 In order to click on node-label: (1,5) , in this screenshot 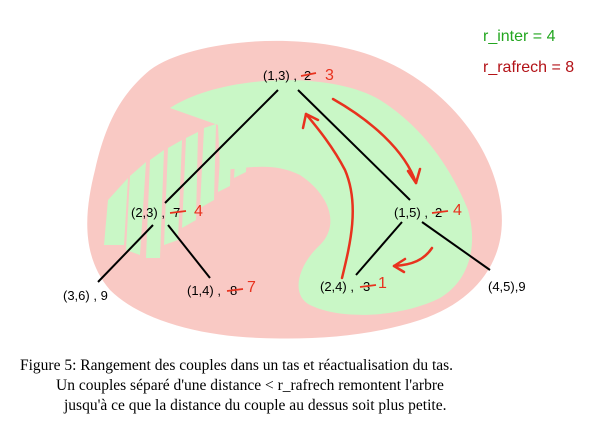, I will do `click(411, 212)`.